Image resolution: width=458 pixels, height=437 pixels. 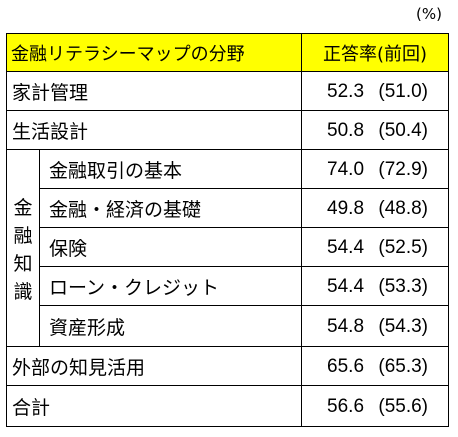 What do you see at coordinates (346, 366) in the screenshot?
I see `row-rate: 65.6` at bounding box center [346, 366].